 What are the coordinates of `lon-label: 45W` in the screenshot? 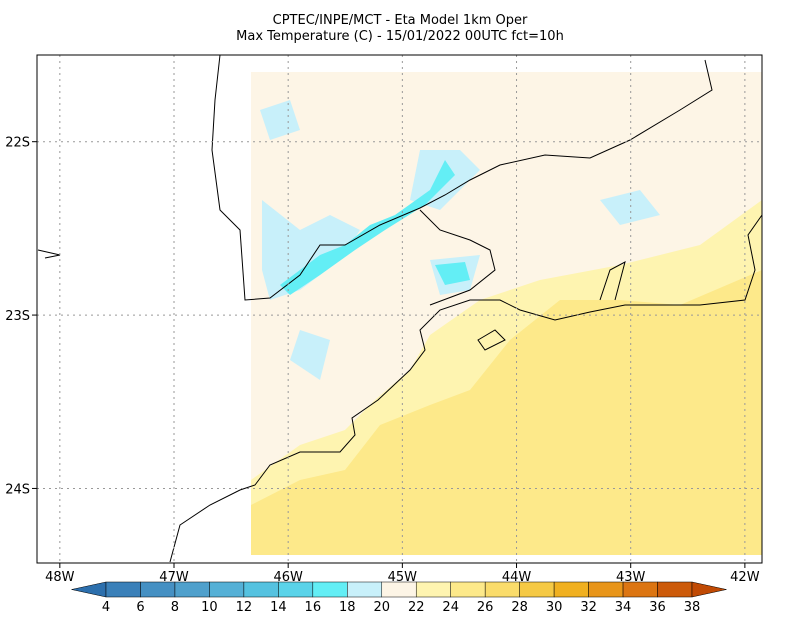 It's located at (403, 577).